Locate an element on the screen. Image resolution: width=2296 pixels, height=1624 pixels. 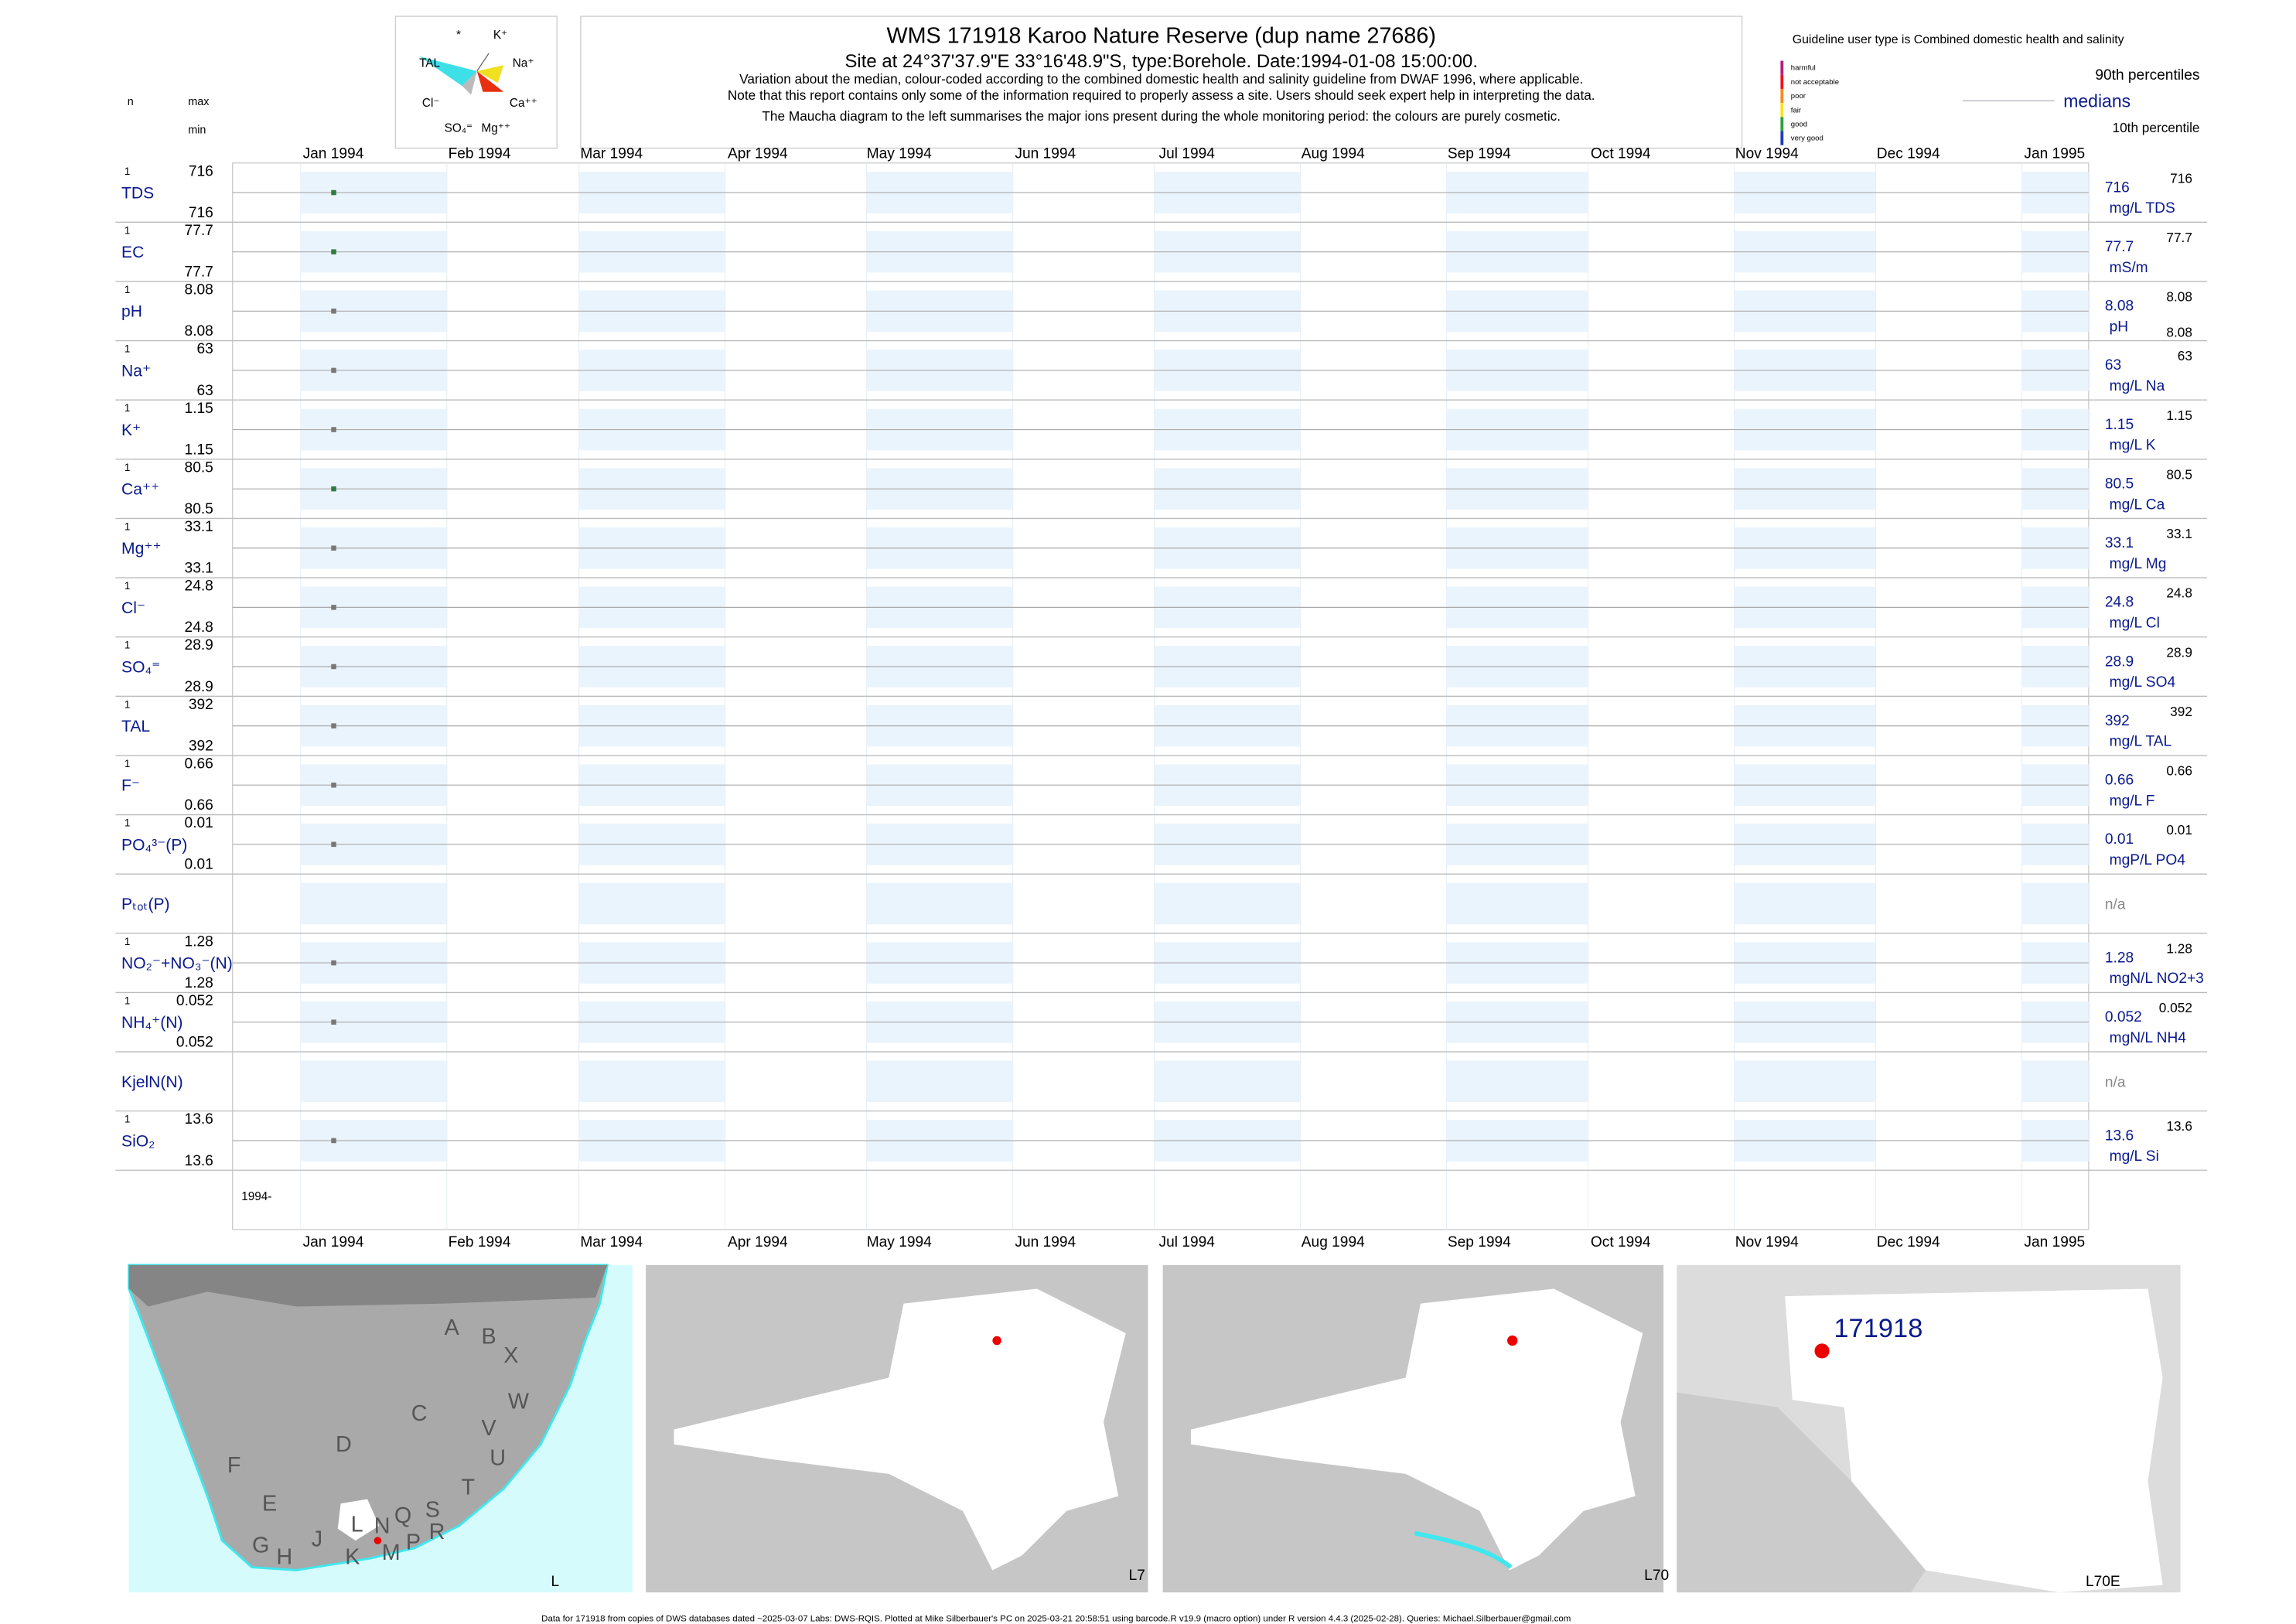
min-value: 392 is located at coordinates (201, 746).